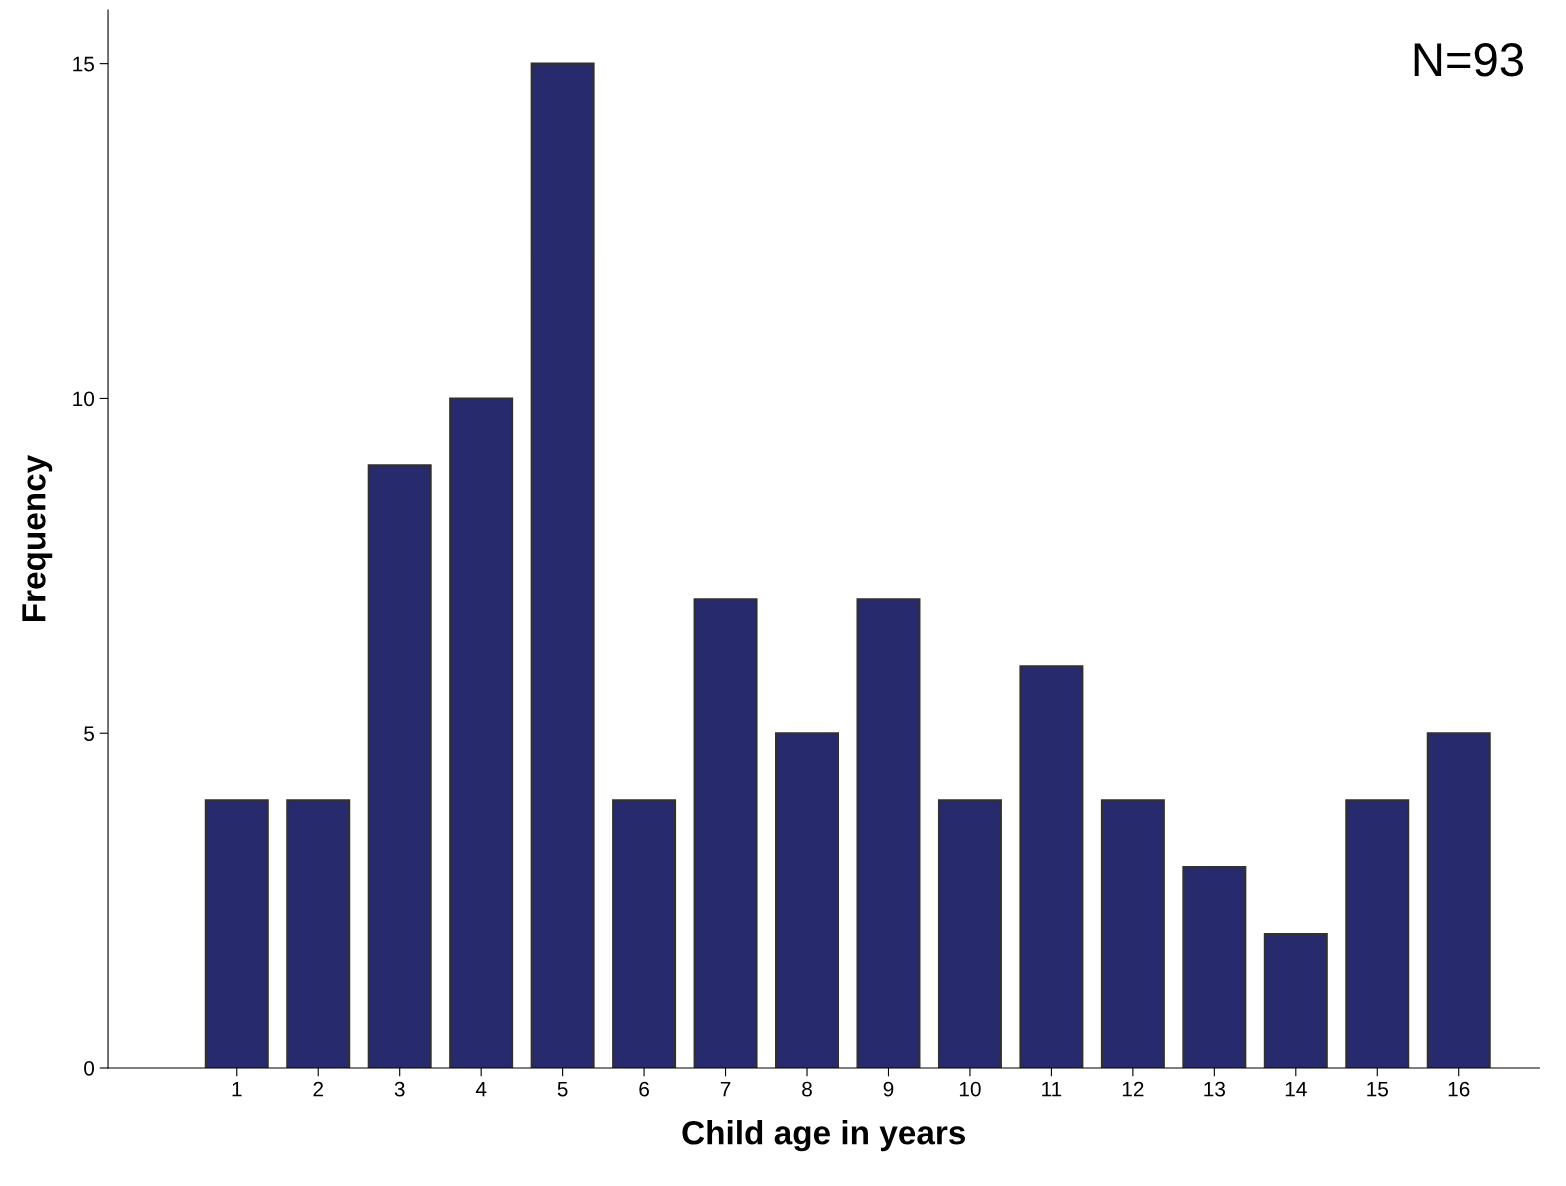 The image size is (1566, 1186). I want to click on x-tick-label: 8, so click(807, 1089).